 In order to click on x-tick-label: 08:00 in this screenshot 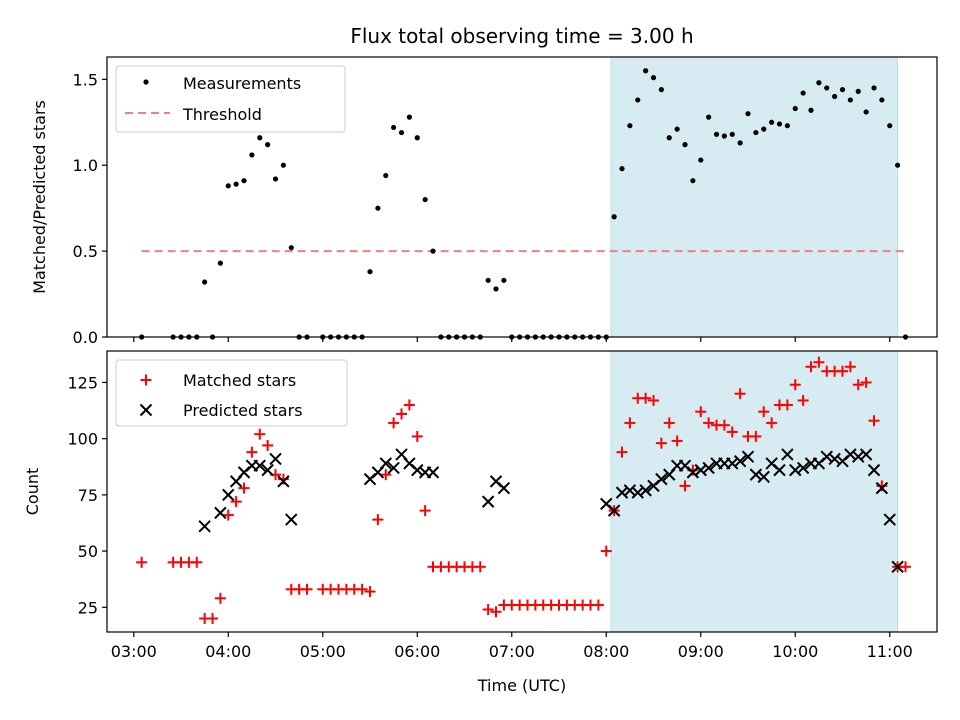, I will do `click(606, 651)`.